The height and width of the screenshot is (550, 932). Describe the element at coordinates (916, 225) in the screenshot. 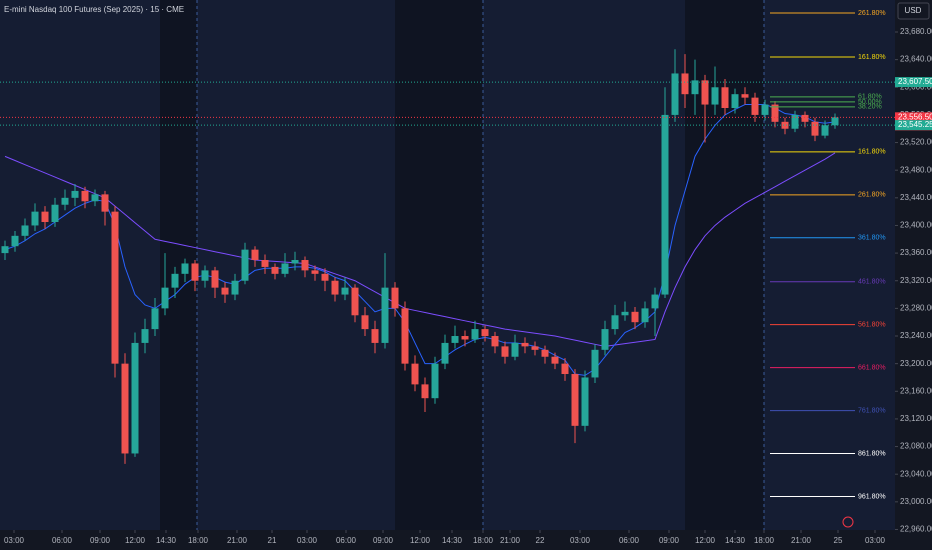

I see `y-tick-label: 23,400.00` at that location.